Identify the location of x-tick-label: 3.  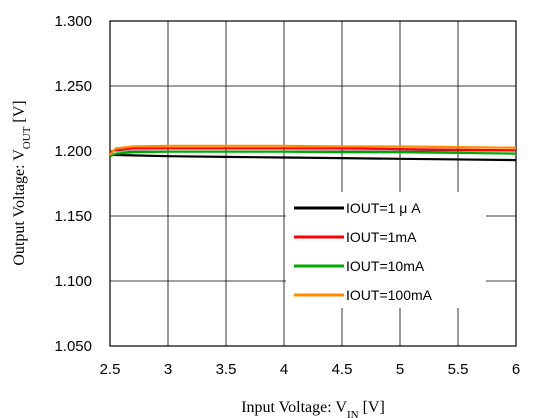
(168, 369).